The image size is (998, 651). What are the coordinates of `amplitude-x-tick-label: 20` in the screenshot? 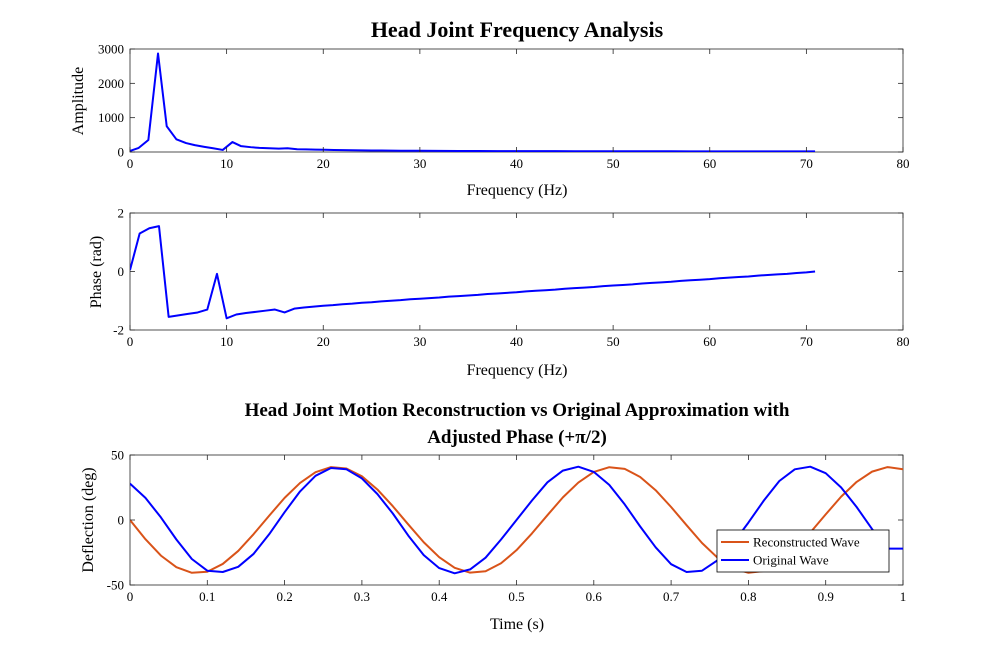 It's located at (323, 163).